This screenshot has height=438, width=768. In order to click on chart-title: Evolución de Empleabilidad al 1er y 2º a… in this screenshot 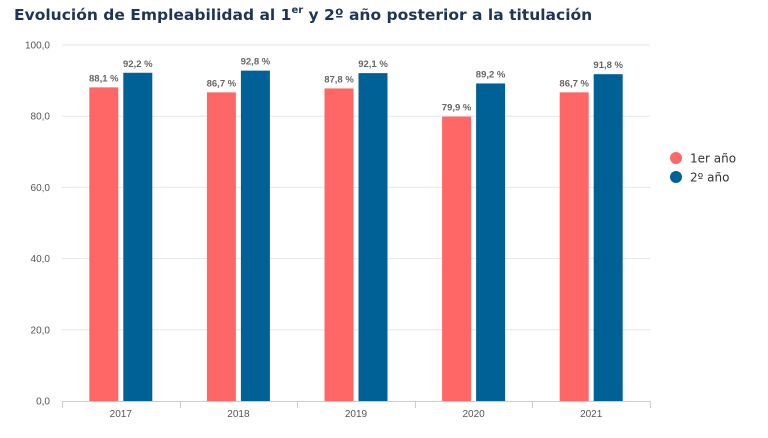, I will do `click(303, 15)`.